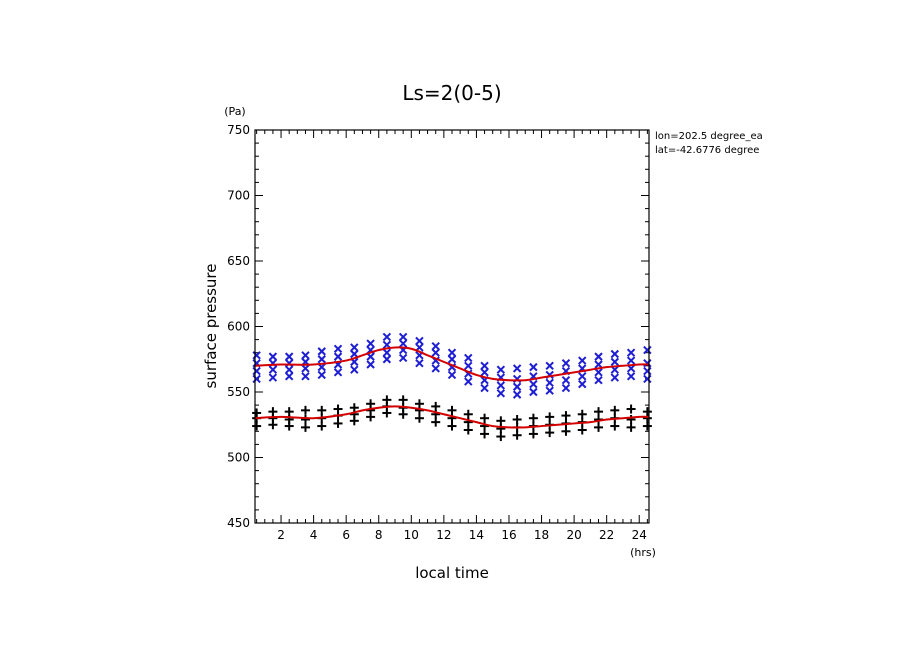  I want to click on x-tick-label: 4, so click(314, 535).